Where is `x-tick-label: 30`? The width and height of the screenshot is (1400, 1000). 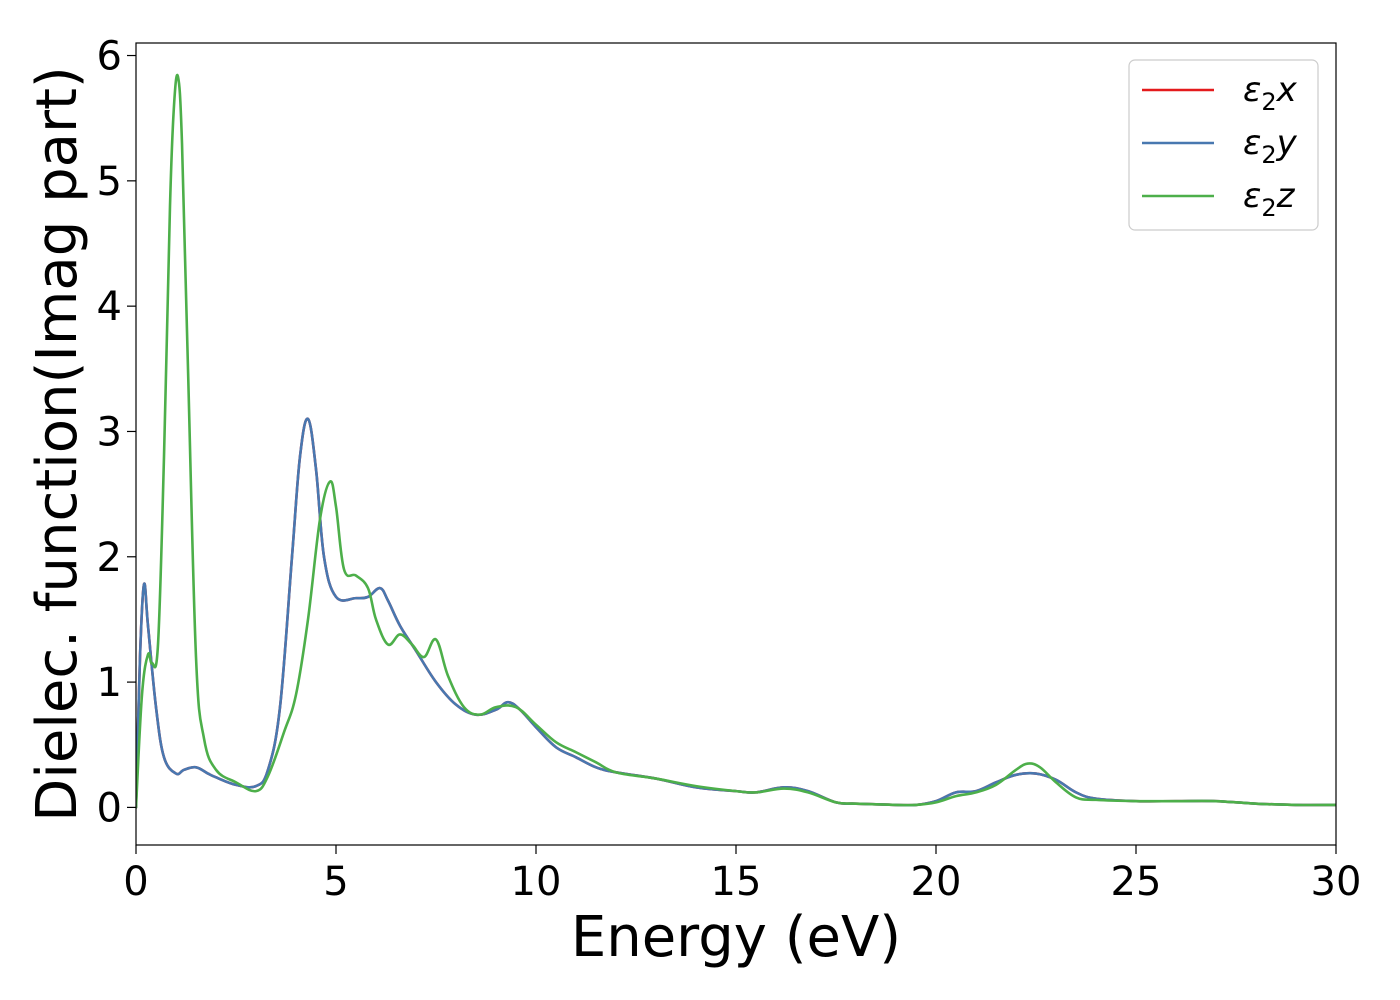
x-tick-label: 30 is located at coordinates (1336, 882).